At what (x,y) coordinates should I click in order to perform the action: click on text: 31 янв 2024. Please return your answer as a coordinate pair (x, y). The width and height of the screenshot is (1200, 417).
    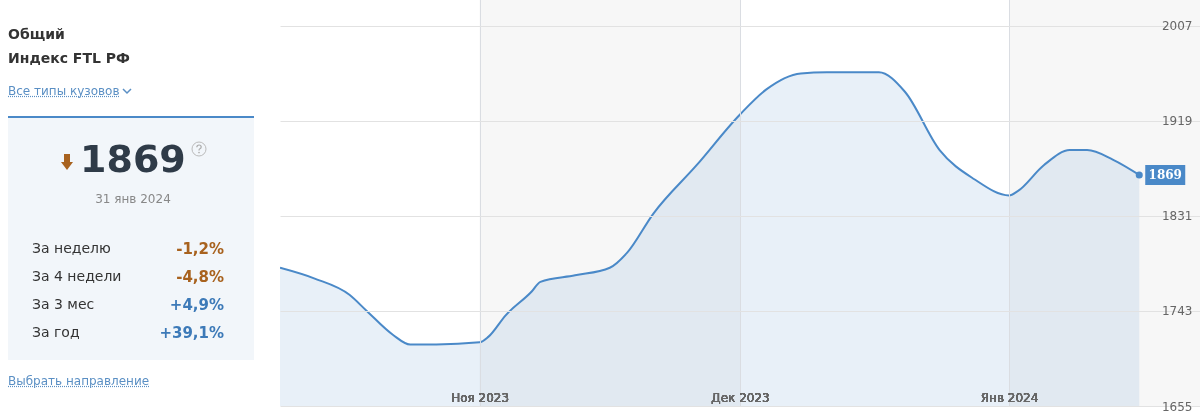
    Looking at the image, I should click on (133, 199).